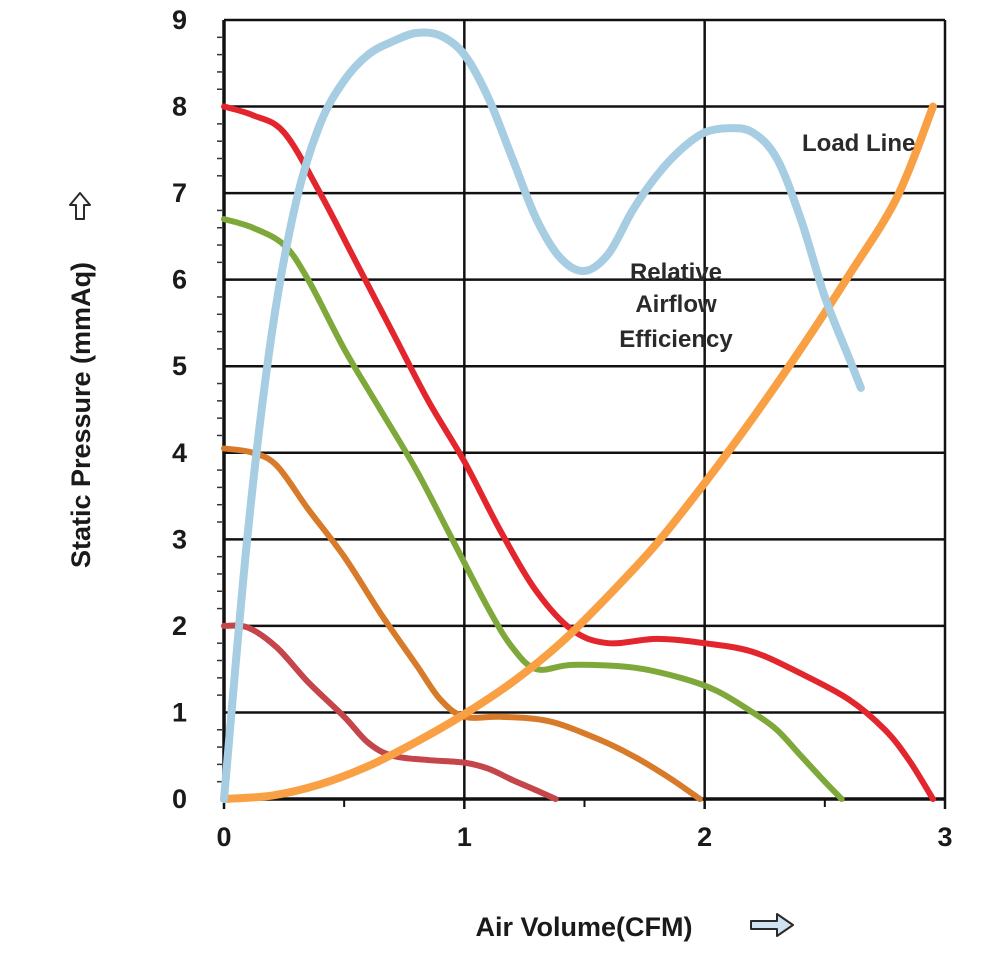  I want to click on x-tick-label: 3, so click(944, 837).